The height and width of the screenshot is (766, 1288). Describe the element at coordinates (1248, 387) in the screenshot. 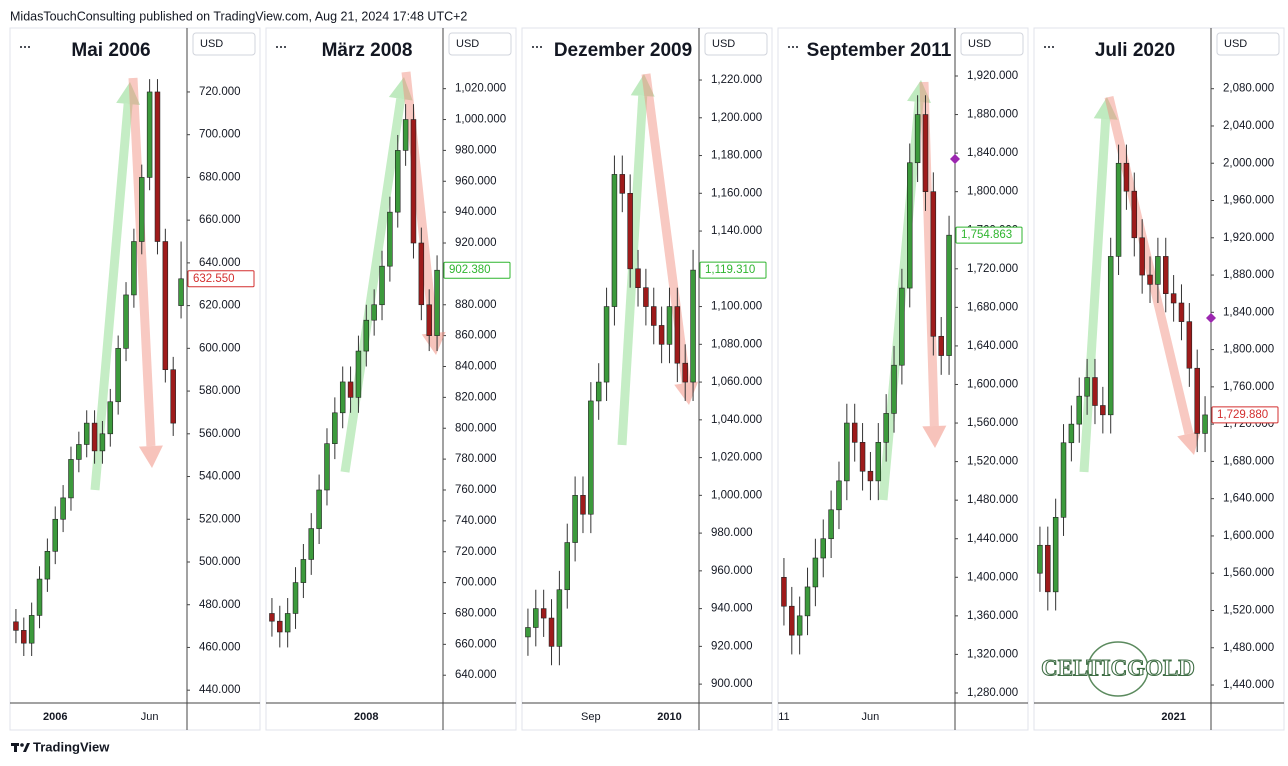

I see `y-tick-label: 1,760.000` at that location.